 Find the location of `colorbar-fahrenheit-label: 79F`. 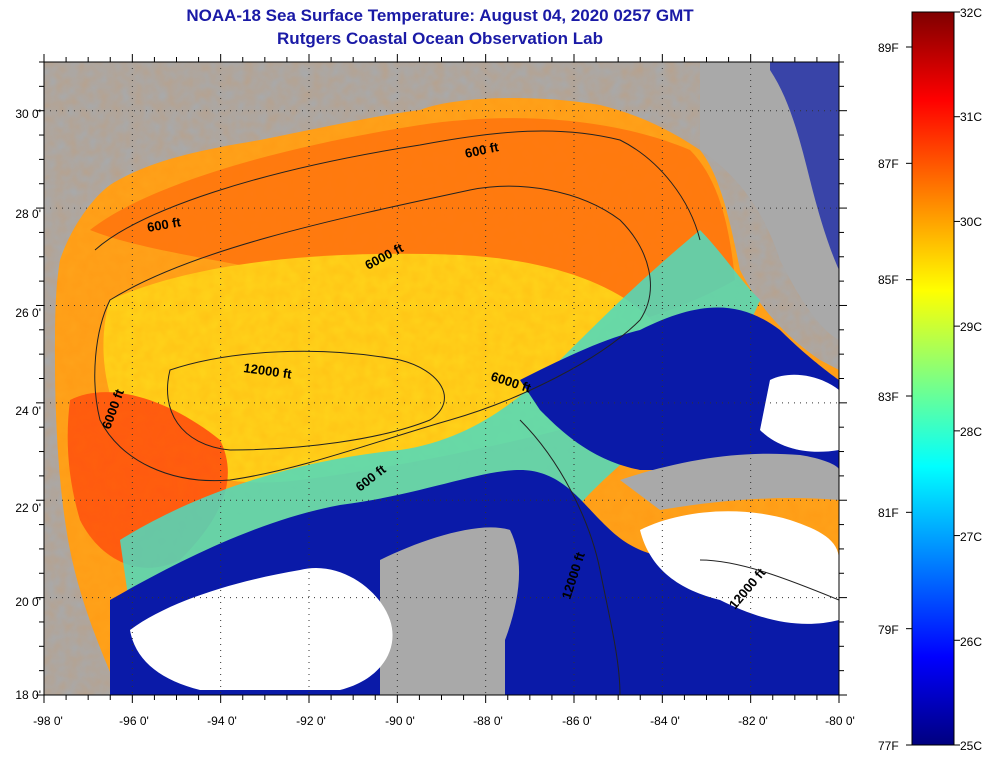

colorbar-fahrenheit-label: 79F is located at coordinates (888, 630).